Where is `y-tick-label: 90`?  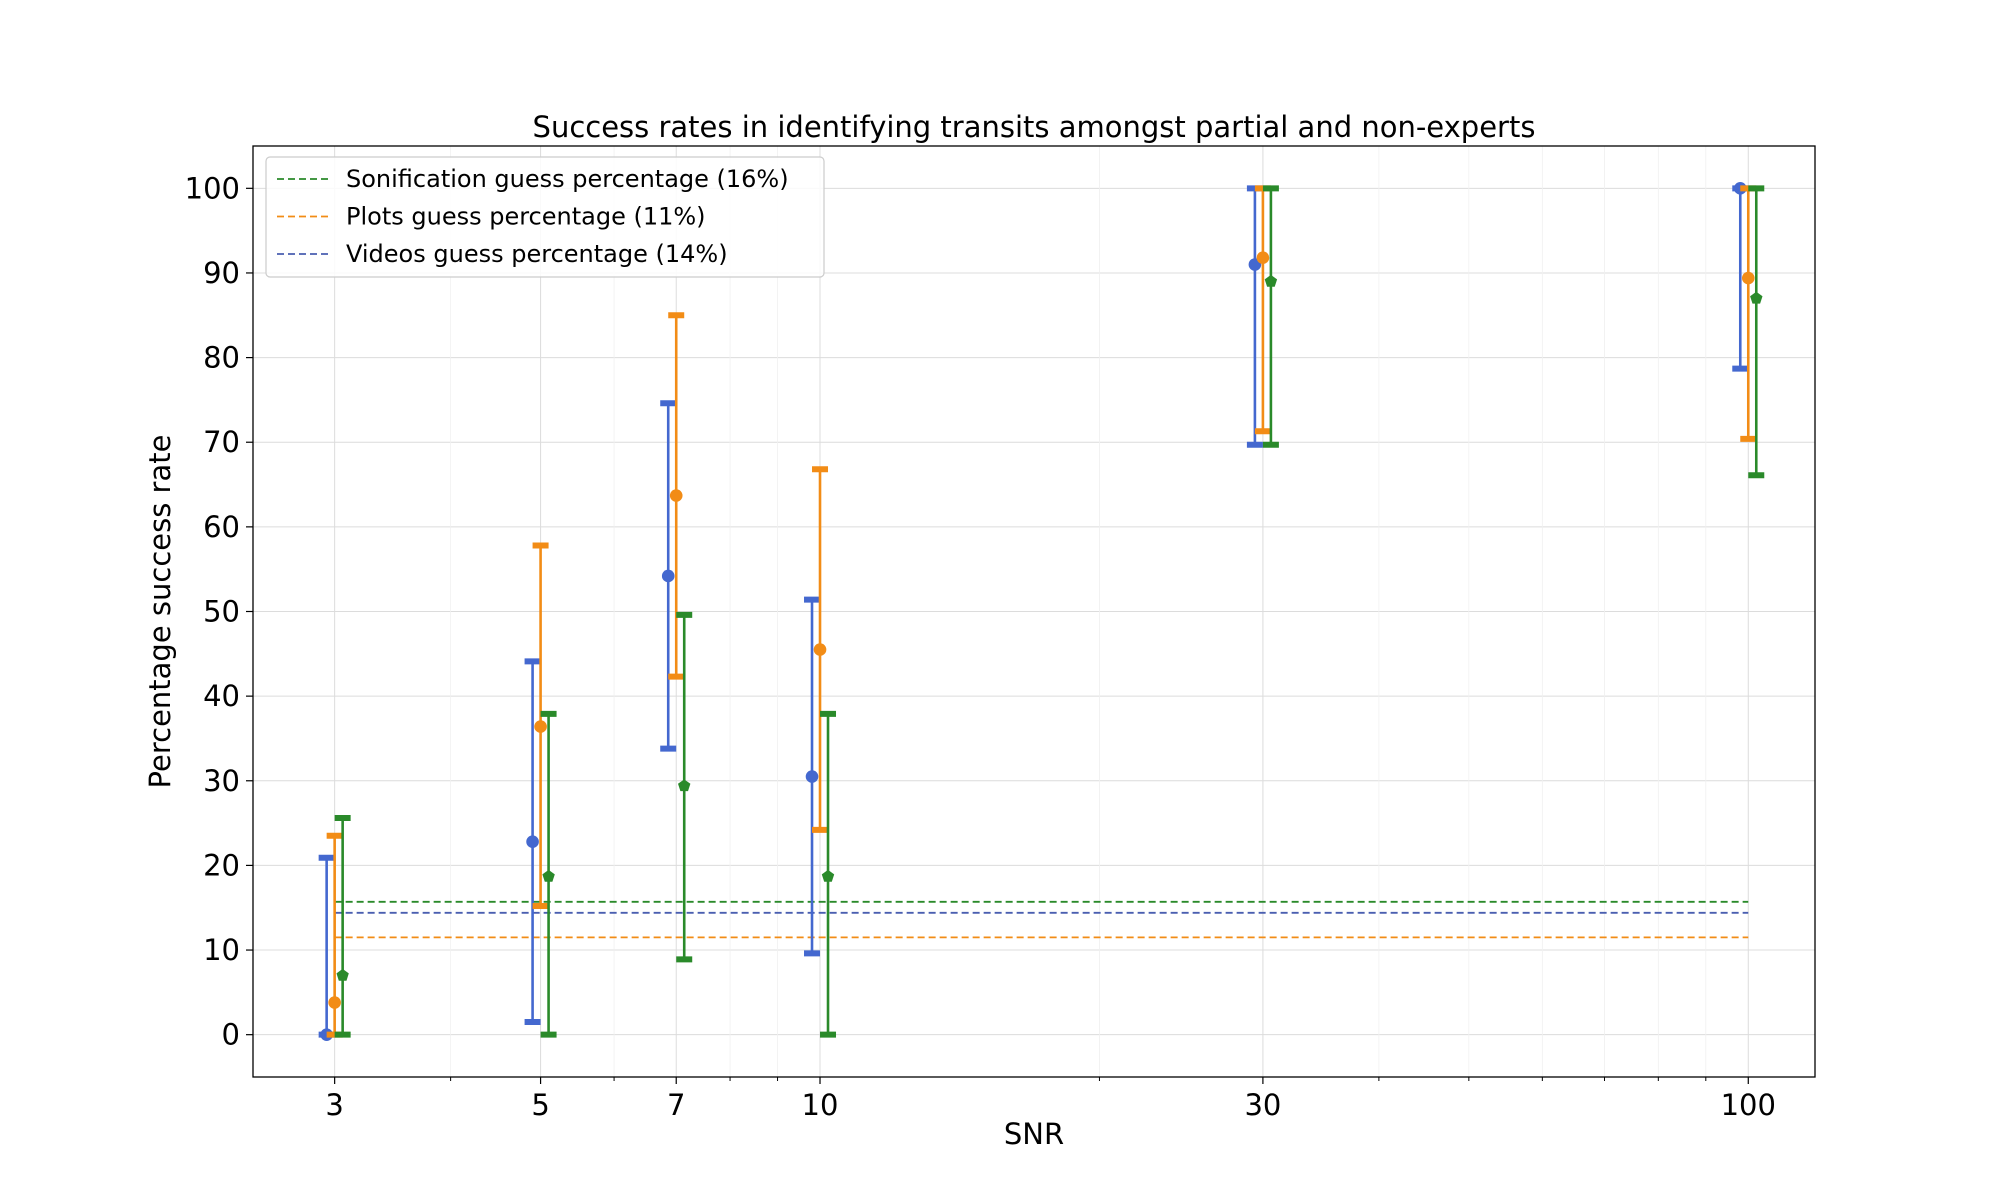 y-tick-label: 90 is located at coordinates (221, 273).